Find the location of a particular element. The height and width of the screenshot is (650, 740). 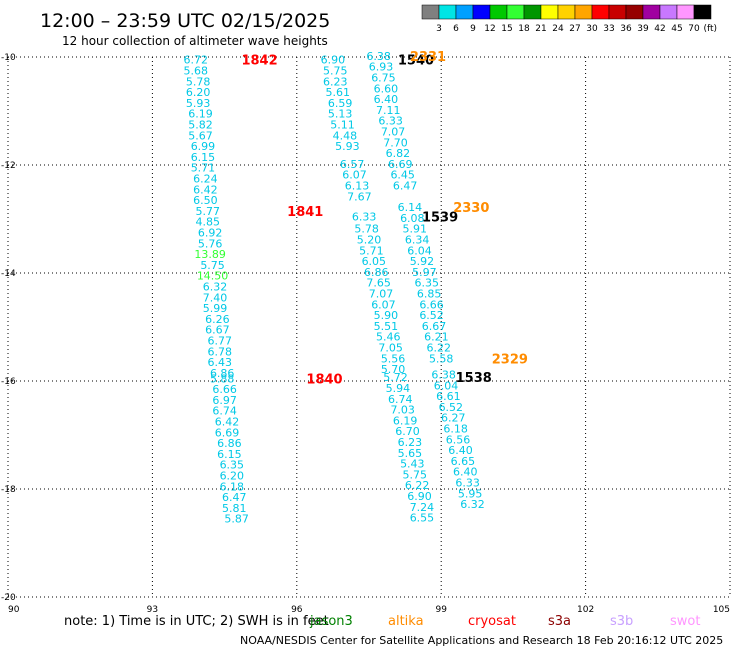

wave-height-point: 6.27 is located at coordinates (453, 418).